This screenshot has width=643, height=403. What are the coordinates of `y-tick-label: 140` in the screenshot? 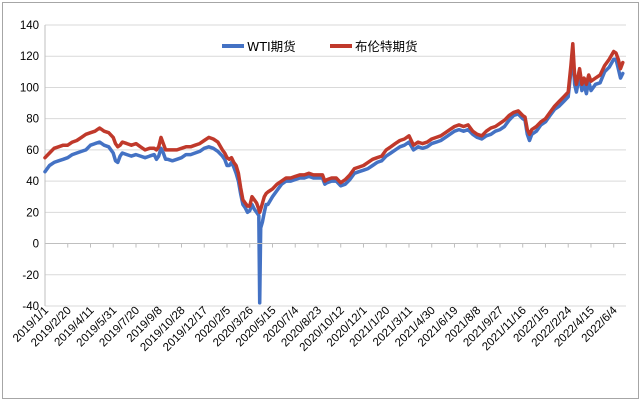 It's located at (29, 26).